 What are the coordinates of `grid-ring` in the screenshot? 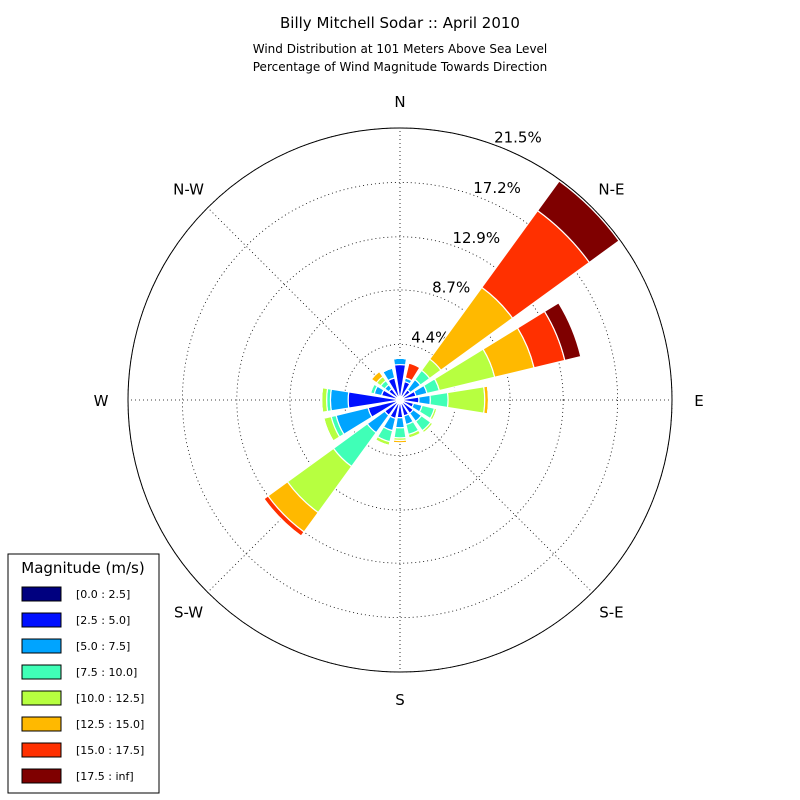 It's located at (400, 400).